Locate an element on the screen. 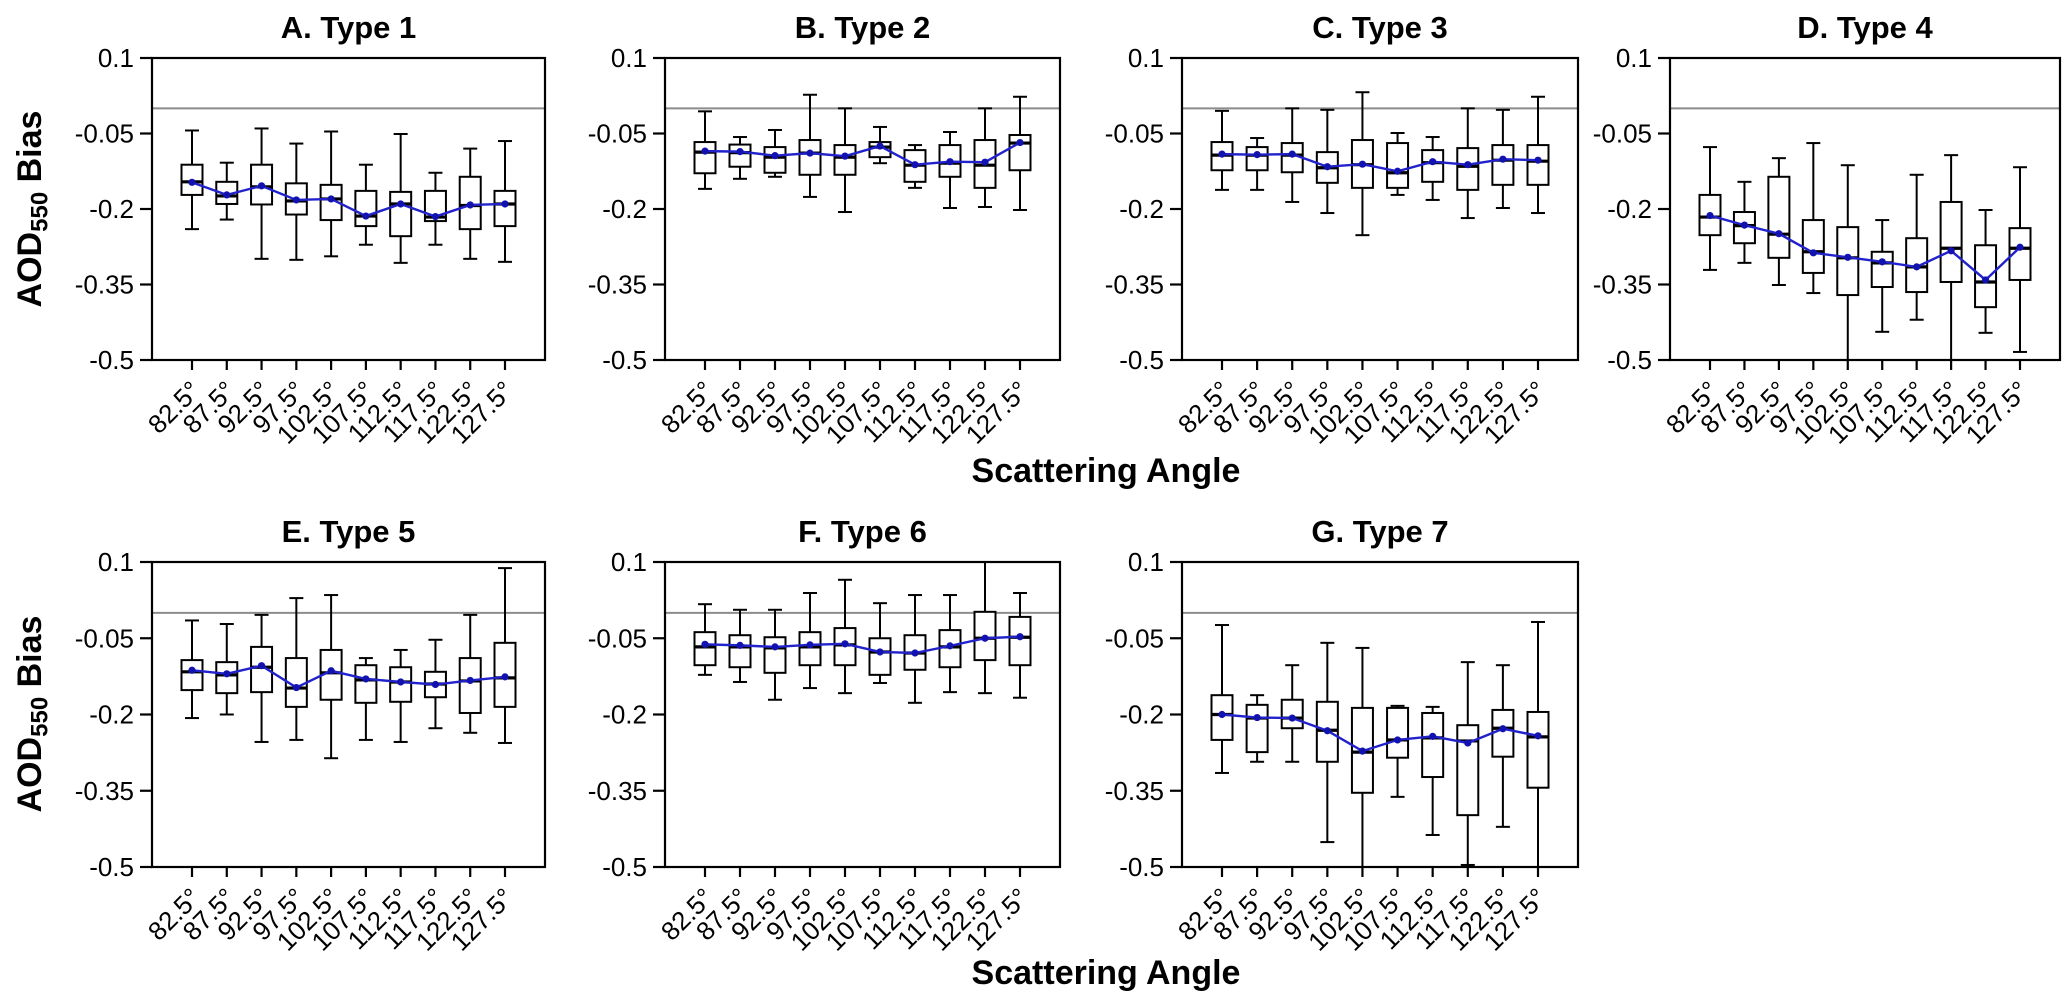 Image resolution: width=2067 pixels, height=1000 pixels. box-A-107.5° is located at coordinates (366, 204).